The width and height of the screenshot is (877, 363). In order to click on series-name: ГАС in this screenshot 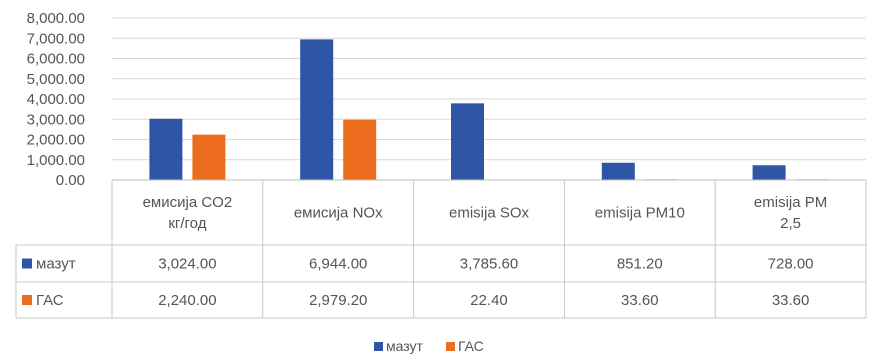, I will do `click(50, 300)`.